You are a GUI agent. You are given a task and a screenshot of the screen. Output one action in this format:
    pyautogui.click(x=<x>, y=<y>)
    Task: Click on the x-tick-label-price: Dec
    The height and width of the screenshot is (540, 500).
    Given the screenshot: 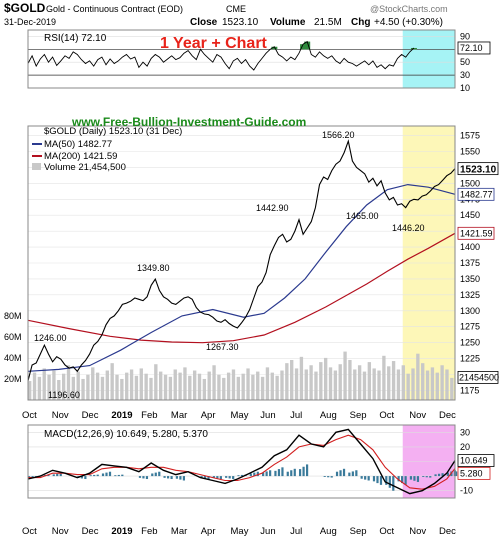 What is the action you would take?
    pyautogui.click(x=447, y=415)
    